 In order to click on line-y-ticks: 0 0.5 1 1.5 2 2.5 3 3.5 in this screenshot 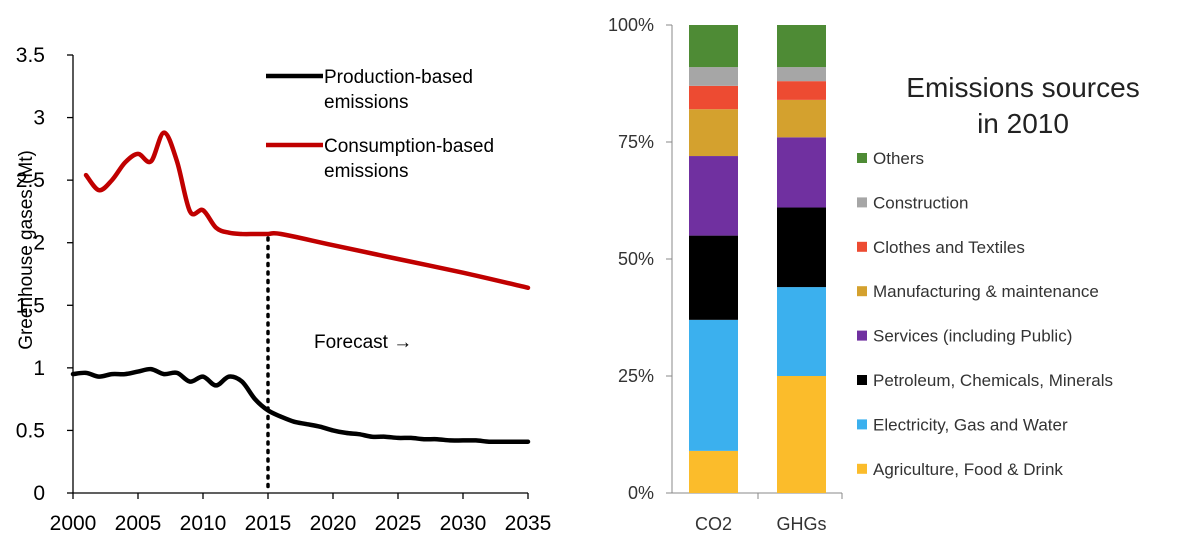, I will do `click(44, 274)`.